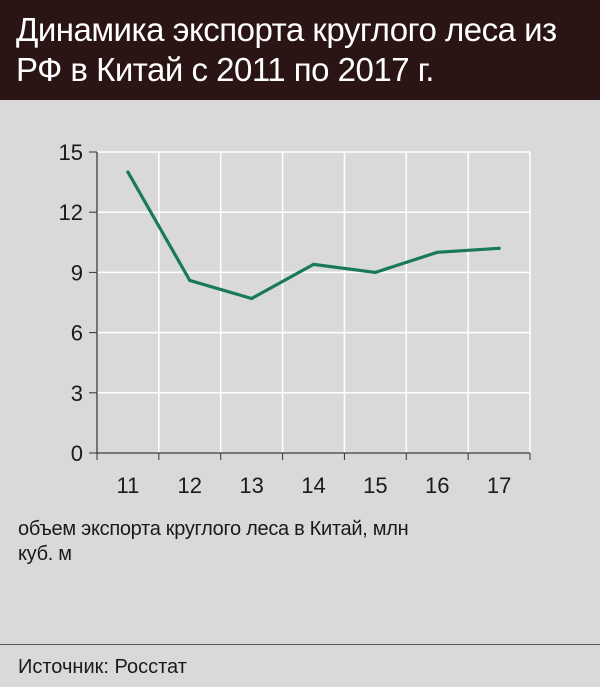 This screenshot has height=687, width=600. Describe the element at coordinates (190, 485) in the screenshot. I see `x-tick-label: 12` at that location.